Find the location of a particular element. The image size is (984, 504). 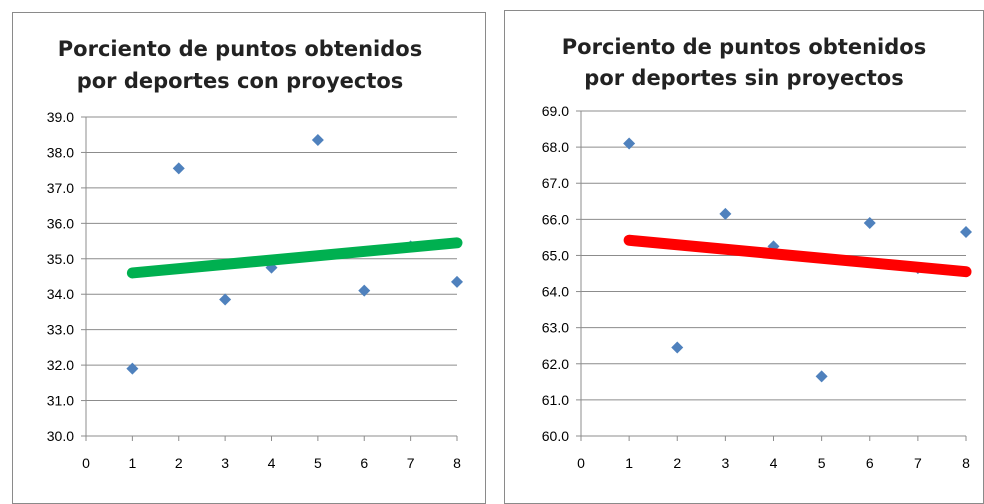

y-tick-label: 31.0 is located at coordinates (60, 401).